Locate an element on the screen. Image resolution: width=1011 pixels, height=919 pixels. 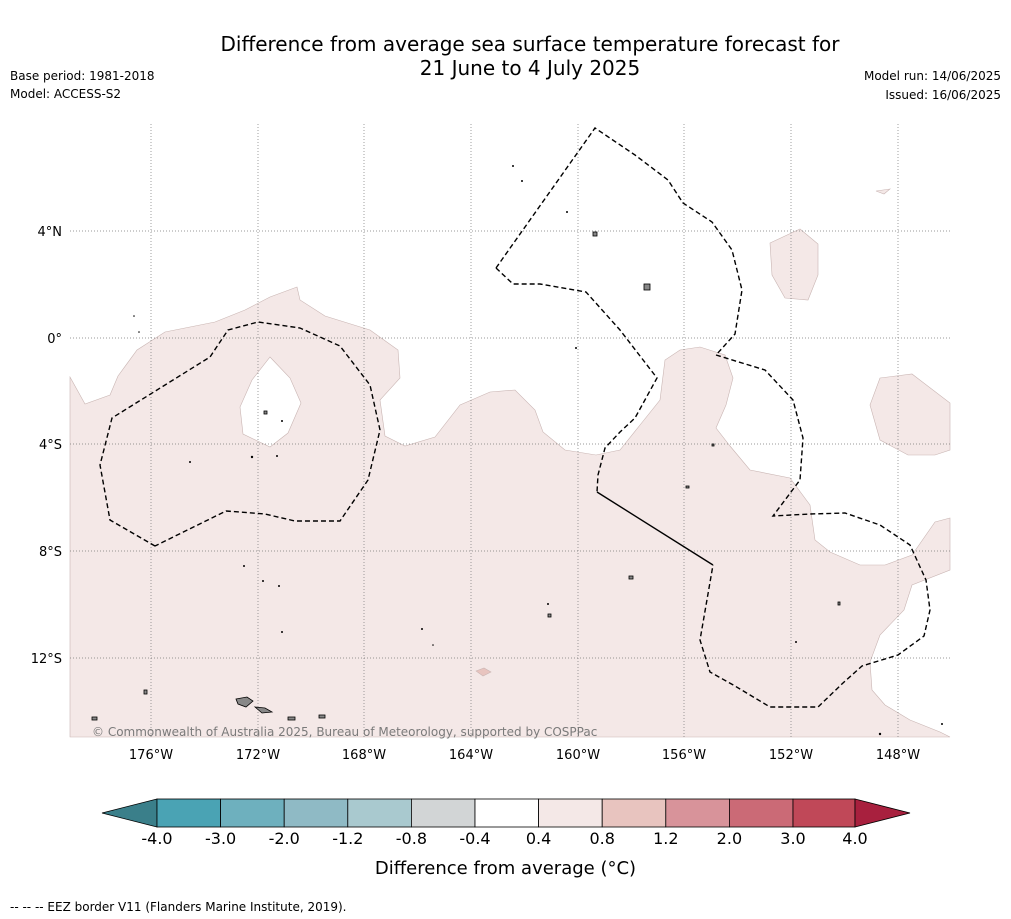
anomaly-blob-ne is located at coordinates (794, 264).